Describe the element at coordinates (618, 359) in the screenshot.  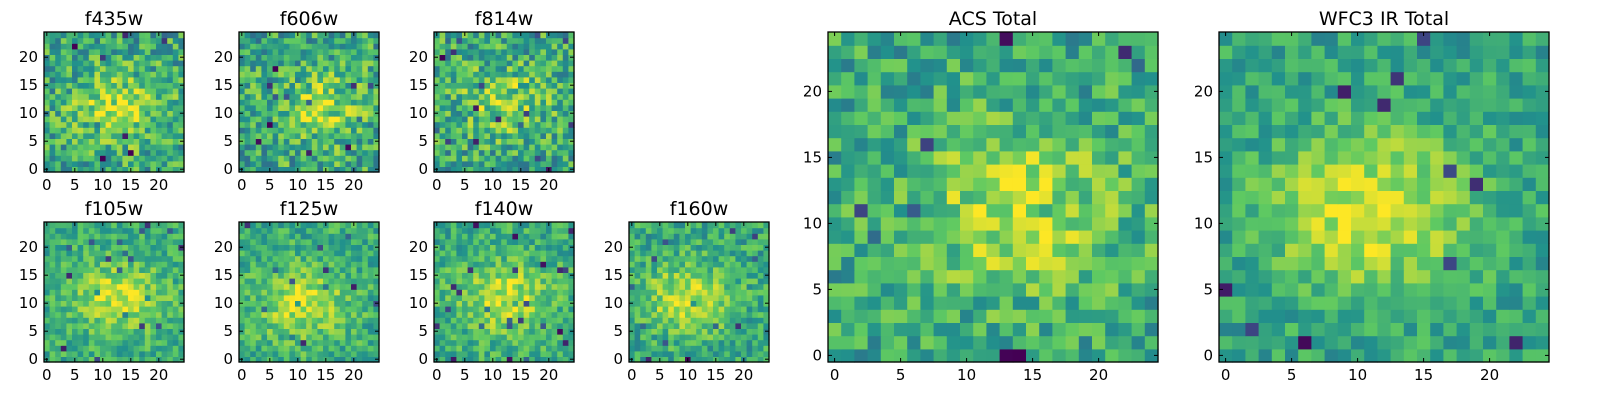
I see `y-tick-label: 0` at that location.